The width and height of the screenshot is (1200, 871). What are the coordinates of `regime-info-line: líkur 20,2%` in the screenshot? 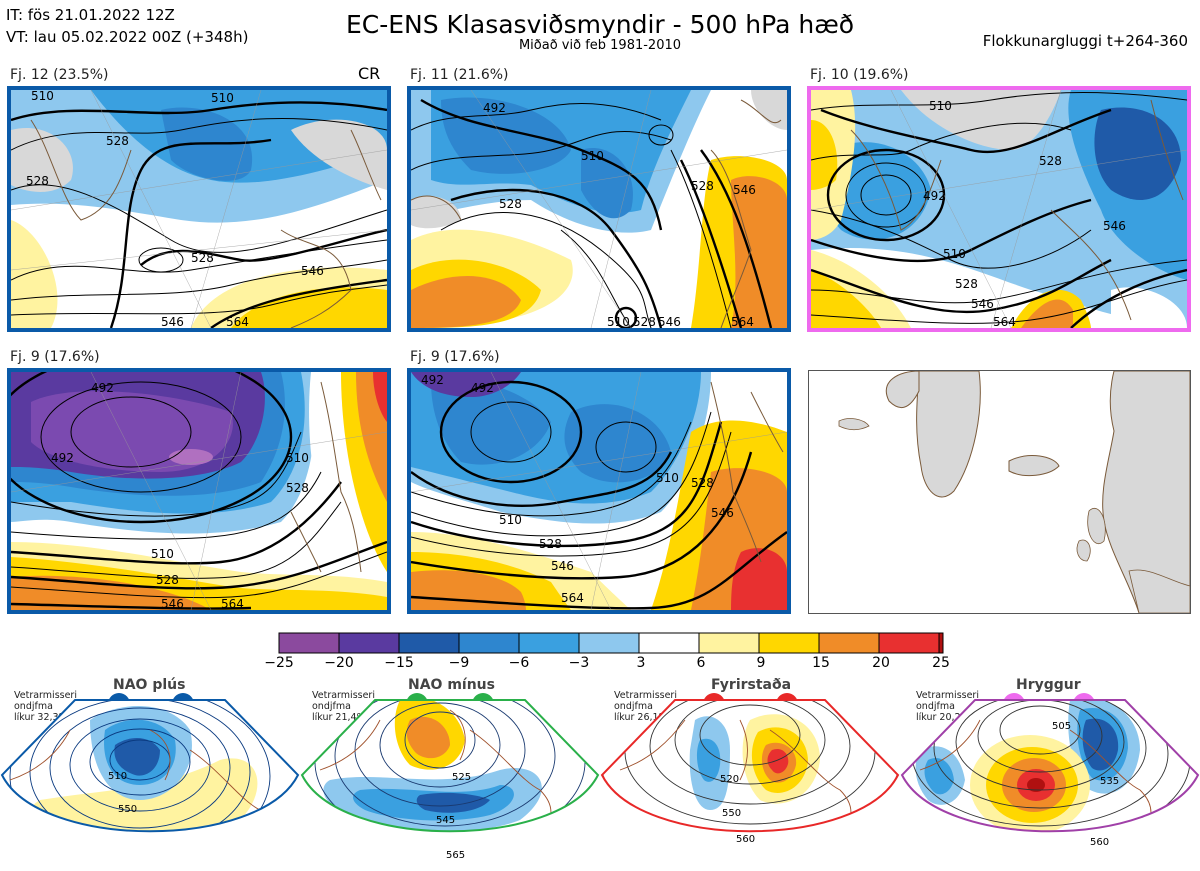 It's located at (943, 717).